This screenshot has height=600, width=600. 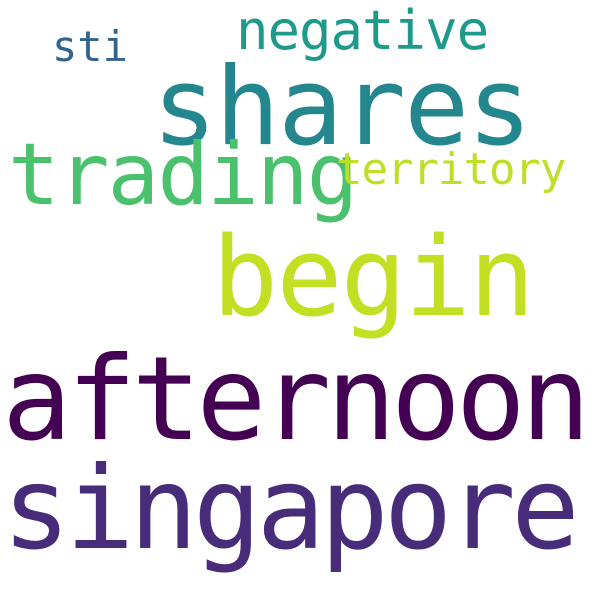 What do you see at coordinates (342, 107) in the screenshot?
I see `word-shares: shares` at bounding box center [342, 107].